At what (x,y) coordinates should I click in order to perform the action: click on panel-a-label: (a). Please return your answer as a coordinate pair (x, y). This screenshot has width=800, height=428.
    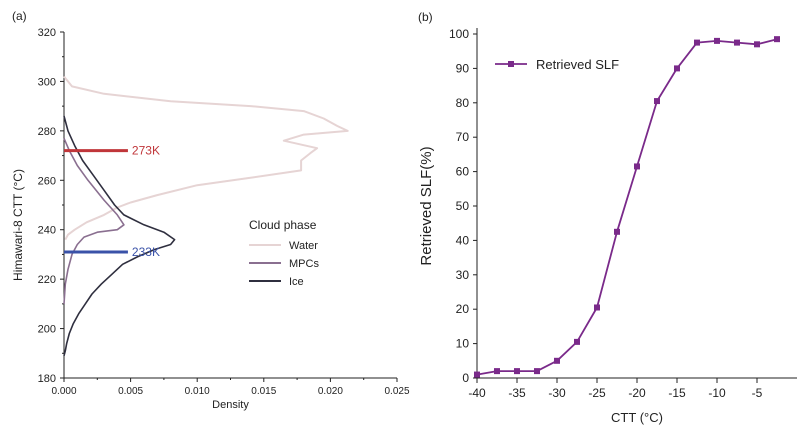
    Looking at the image, I should click on (19, 16).